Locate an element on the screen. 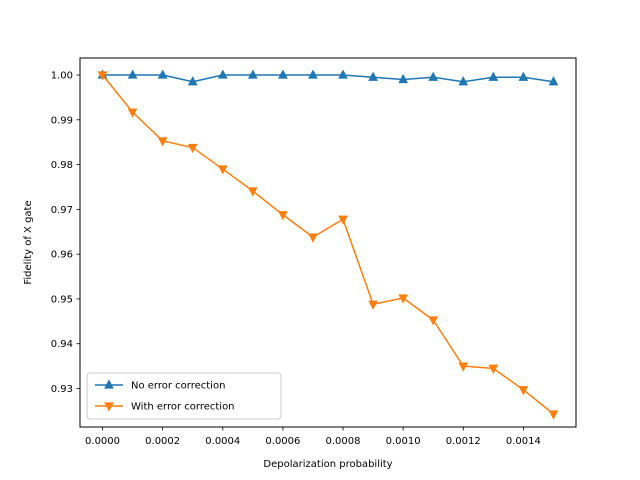  legend-item: With error correction is located at coordinates (165, 407).